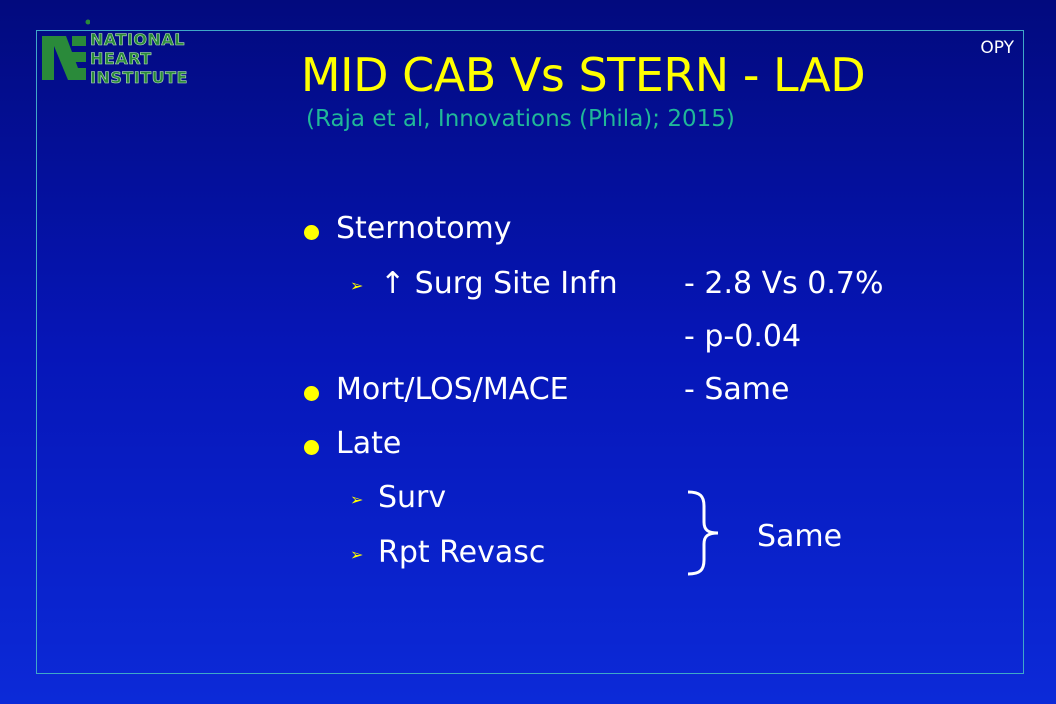 The height and width of the screenshot is (704, 1056). Describe the element at coordinates (424, 228) in the screenshot. I see `bullet-sternotomy: Sternotomy` at that location.